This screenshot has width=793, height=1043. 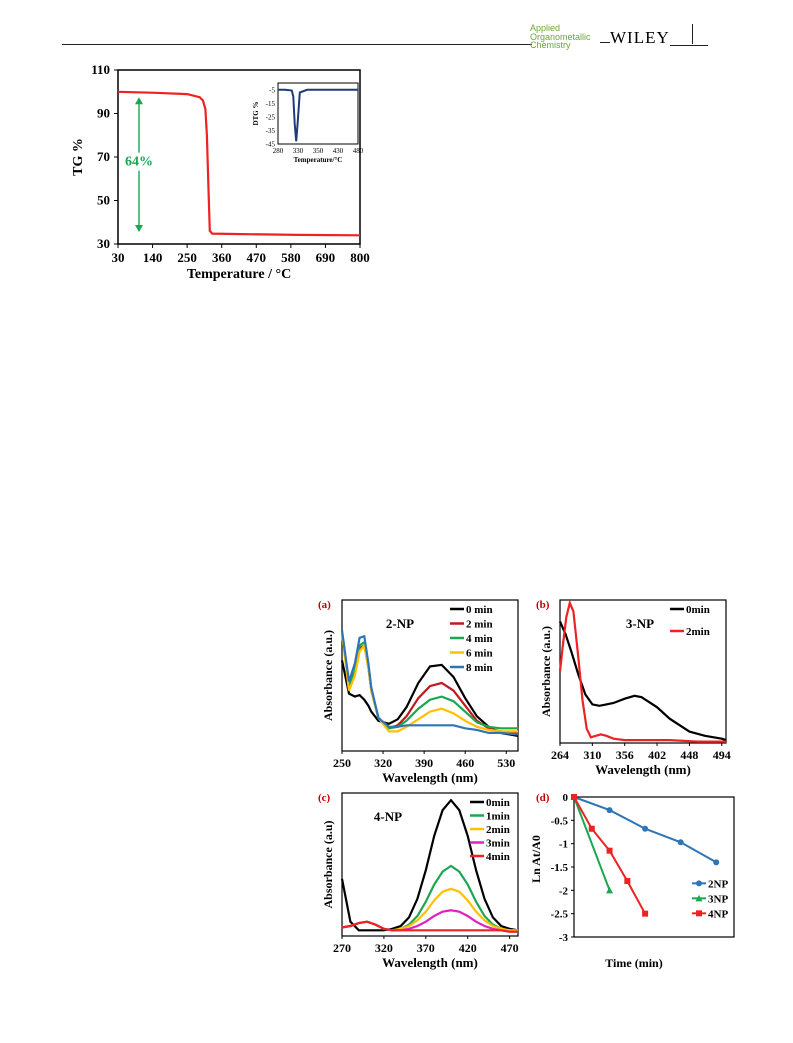 I want to click on tga-y-tick-label: 30, so click(x=103, y=243).